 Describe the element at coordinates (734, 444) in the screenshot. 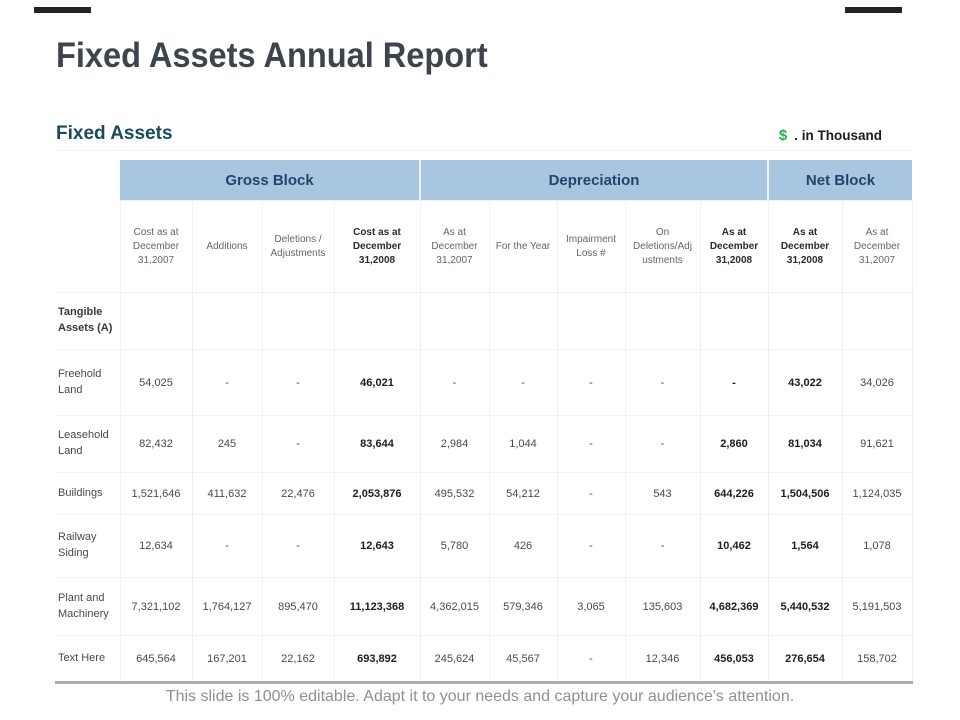

I see `data-cell: 2,860` at that location.